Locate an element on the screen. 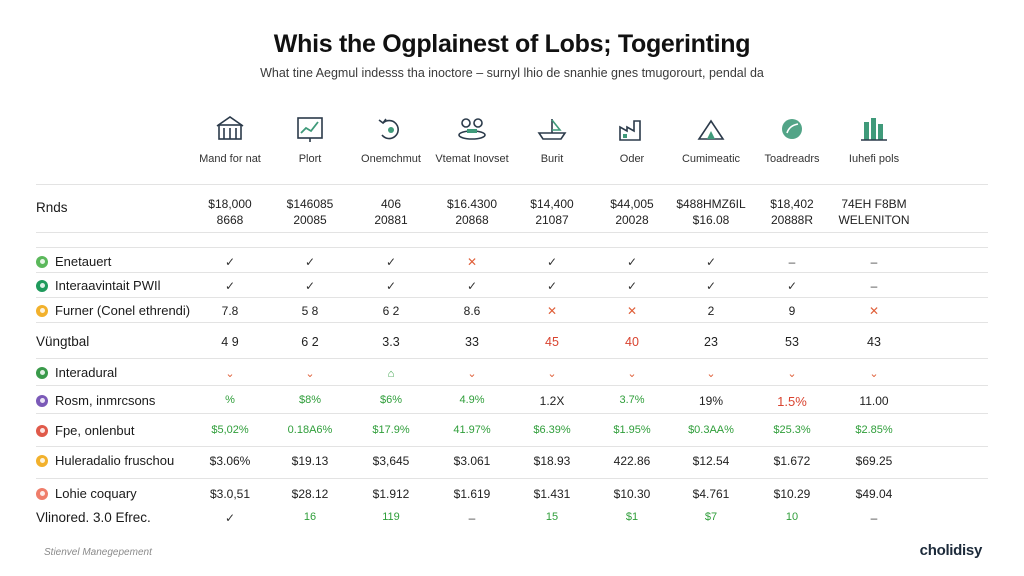 The width and height of the screenshot is (1024, 576). cell-value: $3.06% is located at coordinates (230, 461).